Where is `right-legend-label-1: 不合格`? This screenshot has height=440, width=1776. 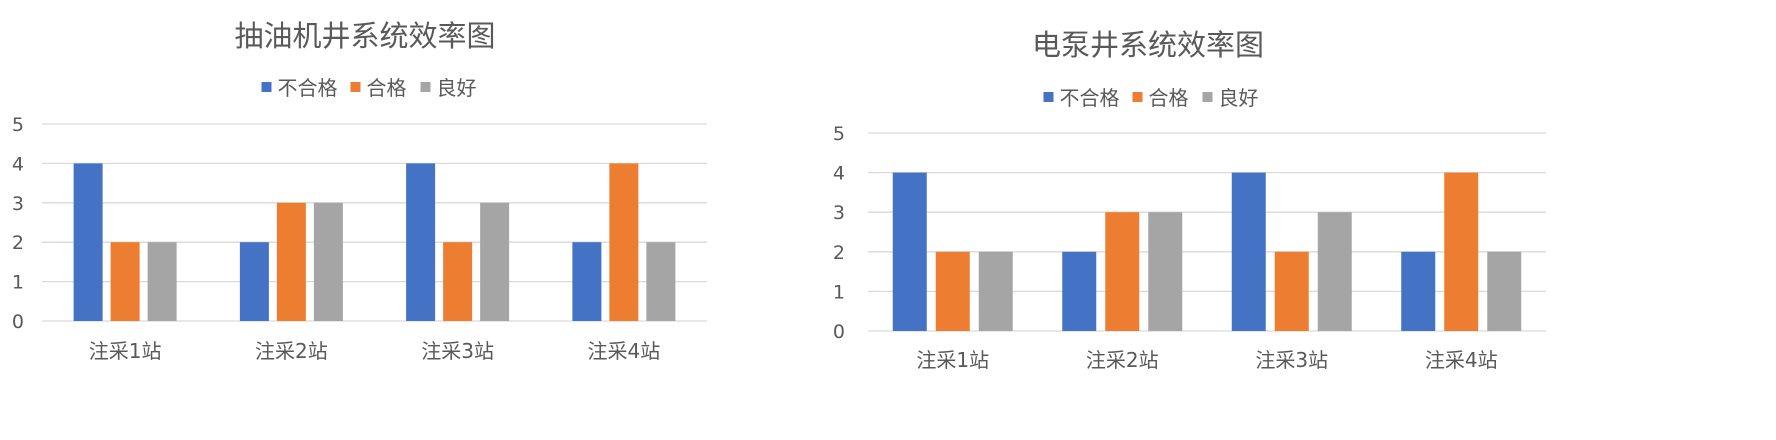 right-legend-label-1: 不合格 is located at coordinates (1090, 98).